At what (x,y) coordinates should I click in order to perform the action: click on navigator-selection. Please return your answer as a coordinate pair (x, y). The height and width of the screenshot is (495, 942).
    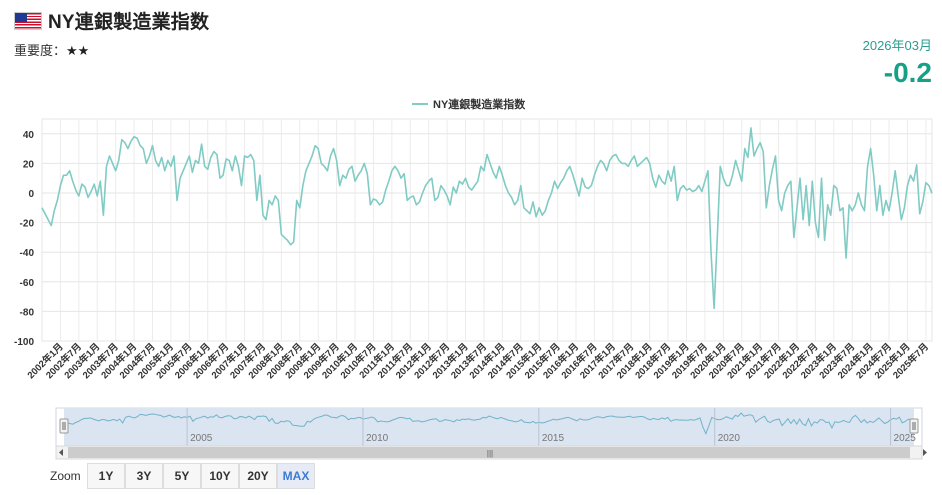
    Looking at the image, I should click on (489, 427).